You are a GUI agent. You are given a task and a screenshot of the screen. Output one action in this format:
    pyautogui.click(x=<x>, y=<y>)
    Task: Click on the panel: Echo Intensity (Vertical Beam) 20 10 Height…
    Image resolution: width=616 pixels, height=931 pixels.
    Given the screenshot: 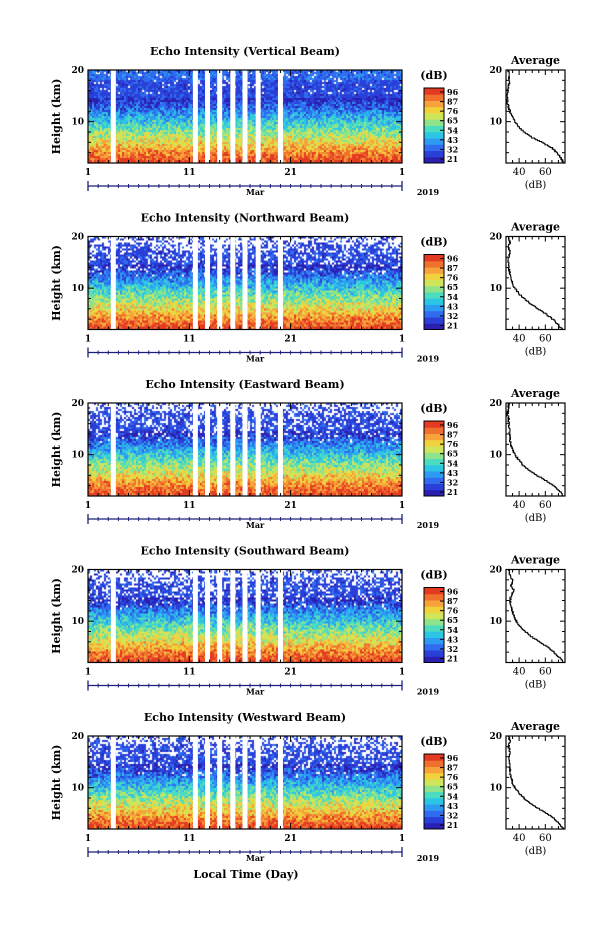 What is the action you would take?
    pyautogui.click(x=308, y=121)
    